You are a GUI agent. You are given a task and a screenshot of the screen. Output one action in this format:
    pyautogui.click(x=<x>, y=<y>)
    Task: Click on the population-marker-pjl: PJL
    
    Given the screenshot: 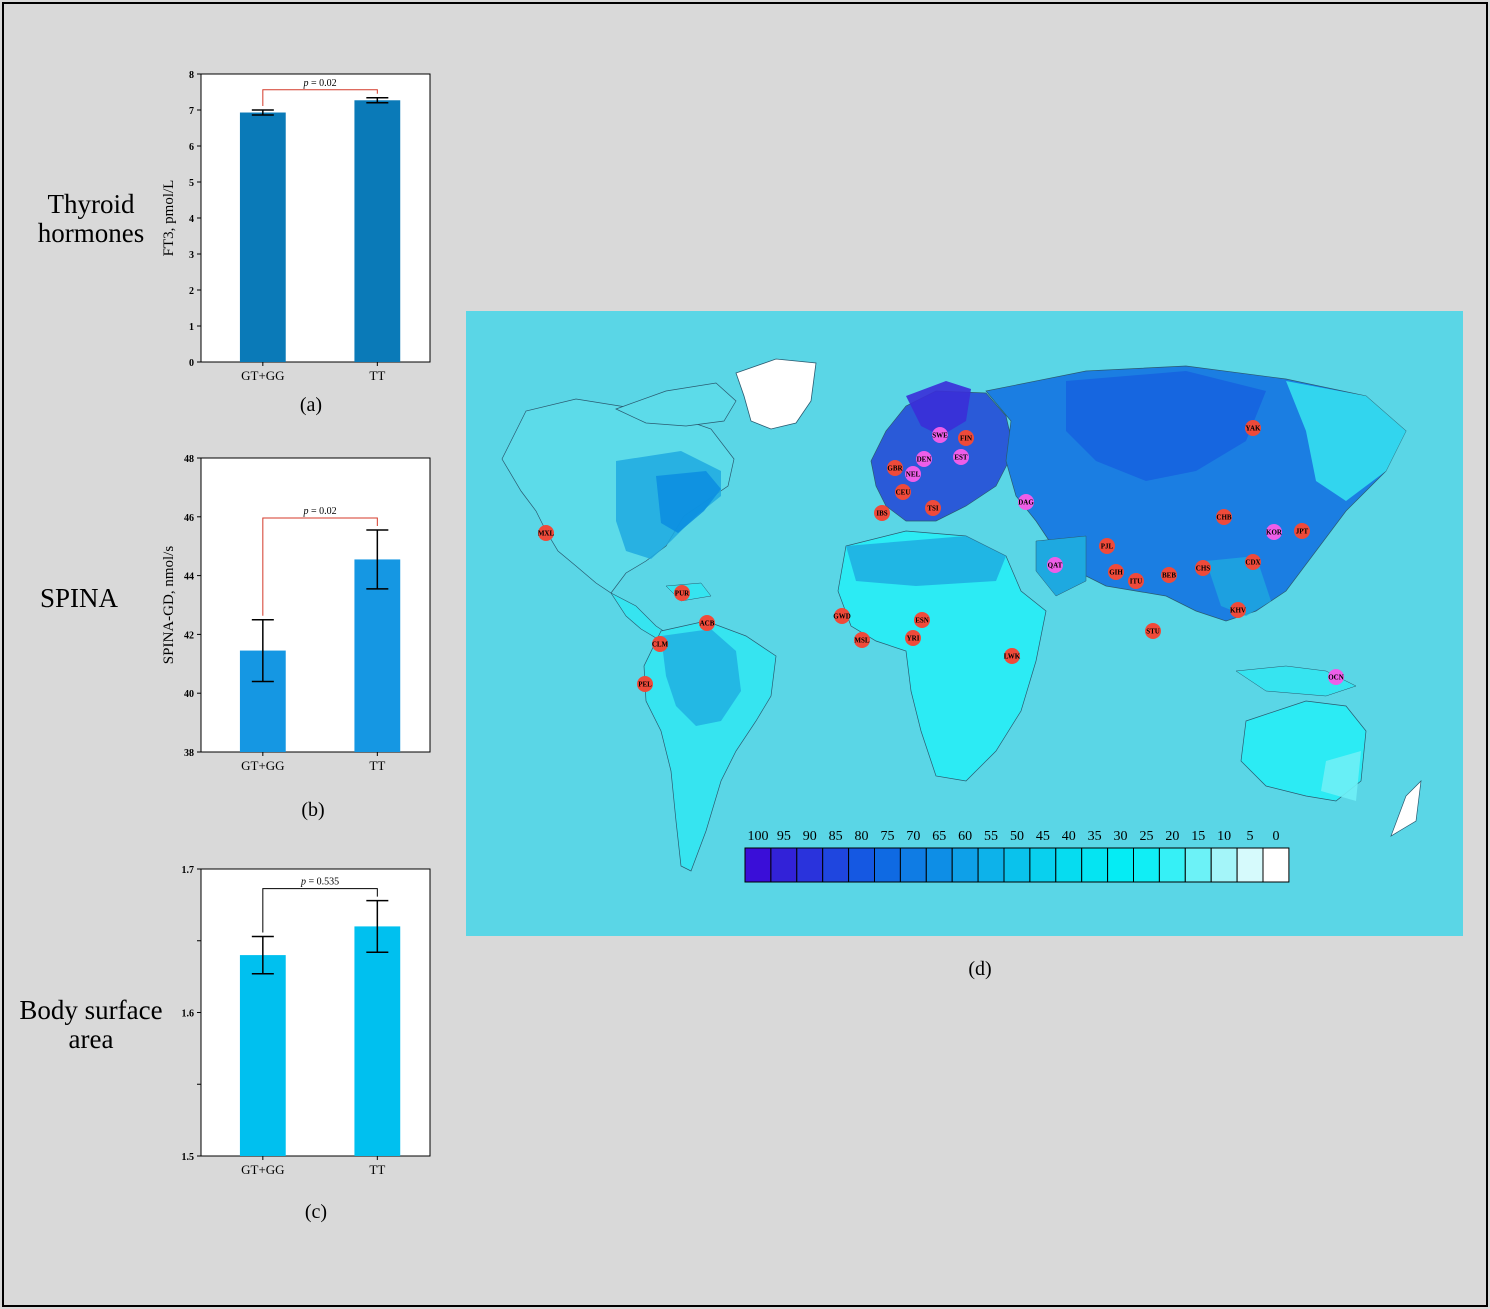 What is the action you would take?
    pyautogui.click(x=1107, y=546)
    